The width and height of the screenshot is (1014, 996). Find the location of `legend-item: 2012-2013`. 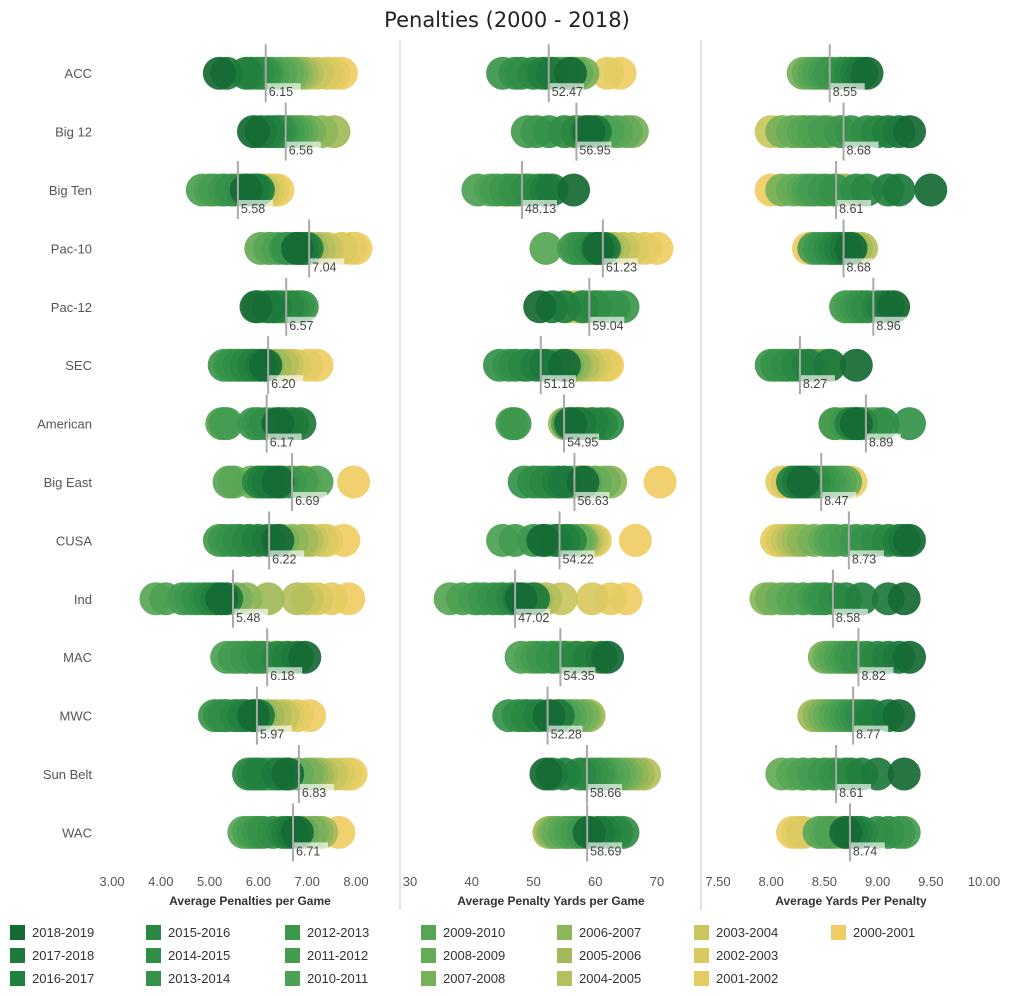

legend-item: 2012-2013 is located at coordinates (327, 932).